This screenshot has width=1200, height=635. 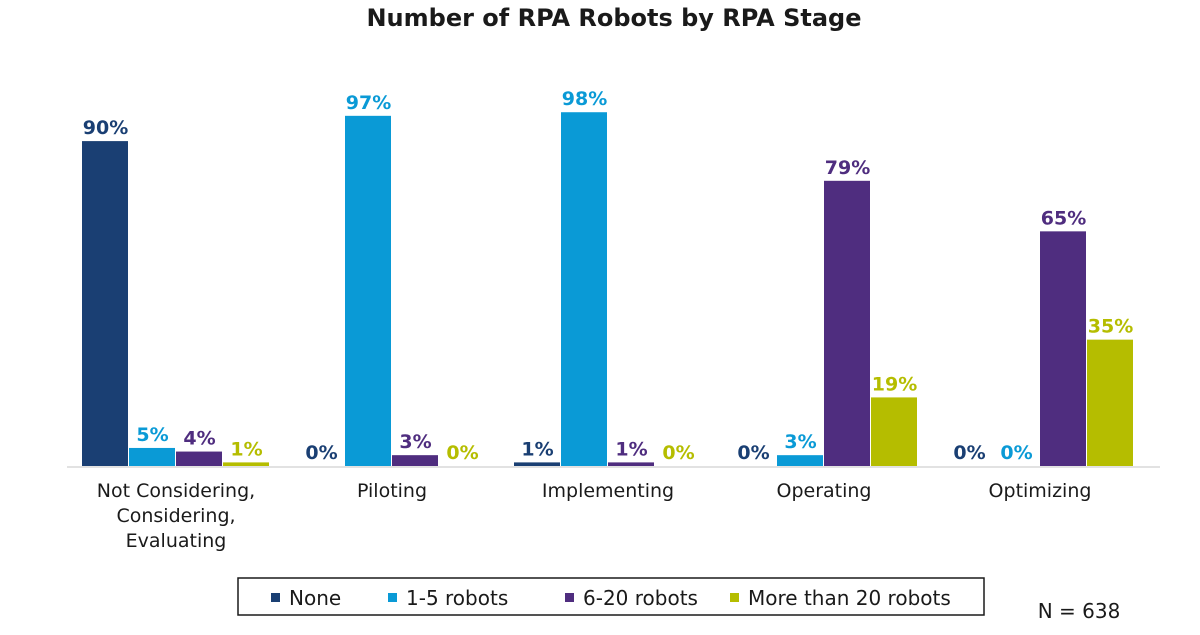 What do you see at coordinates (847, 168) in the screenshot?
I see `value-label-4-3: 79%` at bounding box center [847, 168].